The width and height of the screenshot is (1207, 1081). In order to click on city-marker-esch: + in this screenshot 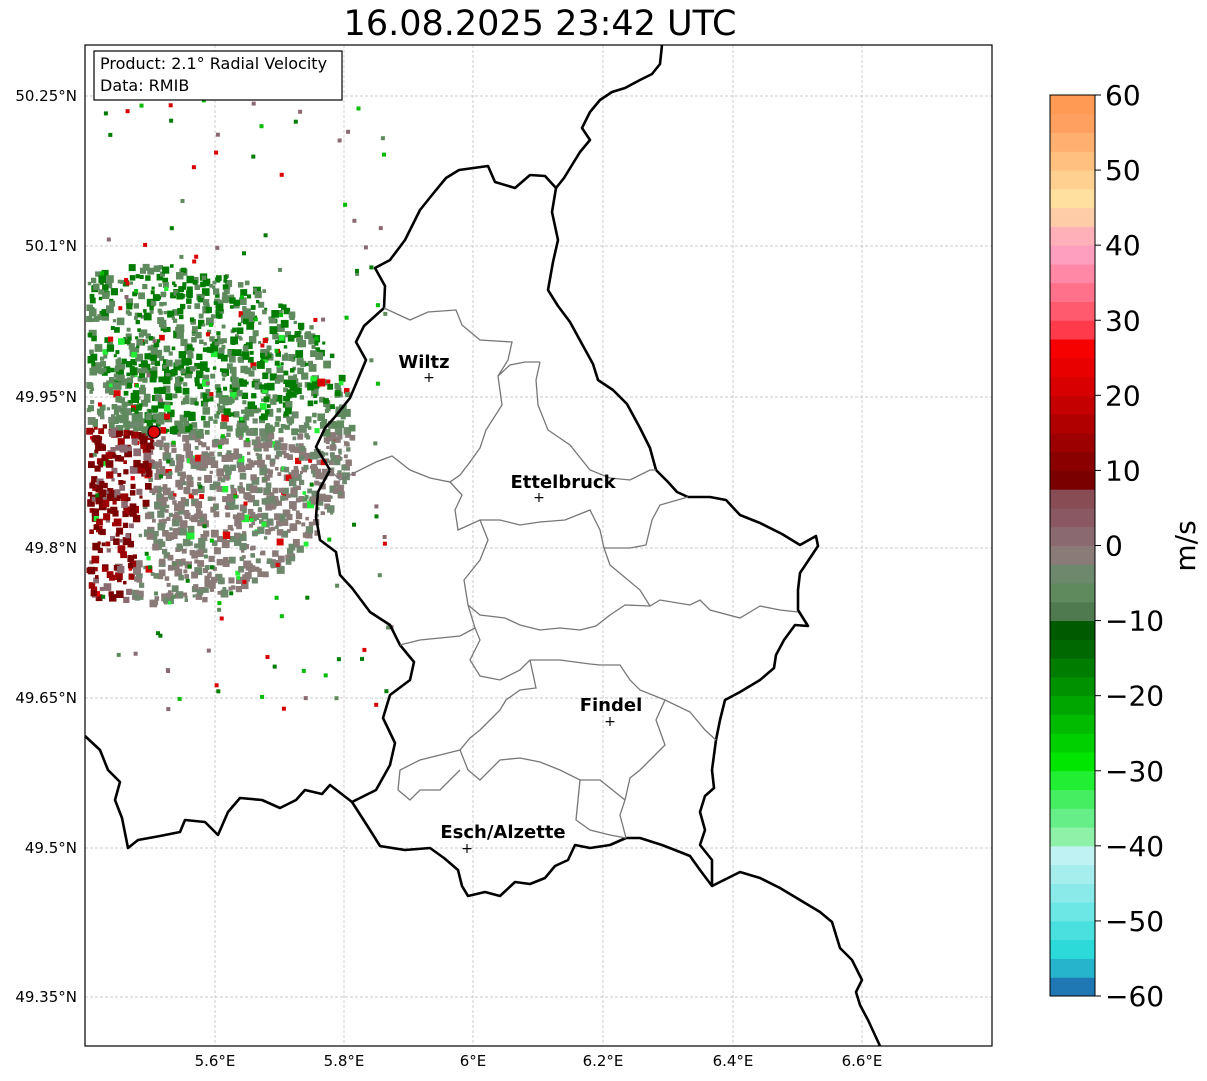, I will do `click(467, 849)`.